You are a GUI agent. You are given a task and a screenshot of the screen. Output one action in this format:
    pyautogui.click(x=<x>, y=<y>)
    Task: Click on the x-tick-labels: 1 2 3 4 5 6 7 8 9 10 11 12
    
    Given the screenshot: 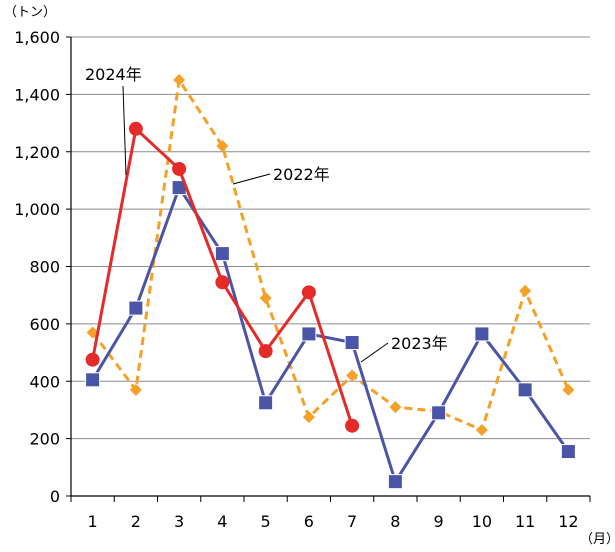 What is the action you would take?
    pyautogui.click(x=333, y=521)
    